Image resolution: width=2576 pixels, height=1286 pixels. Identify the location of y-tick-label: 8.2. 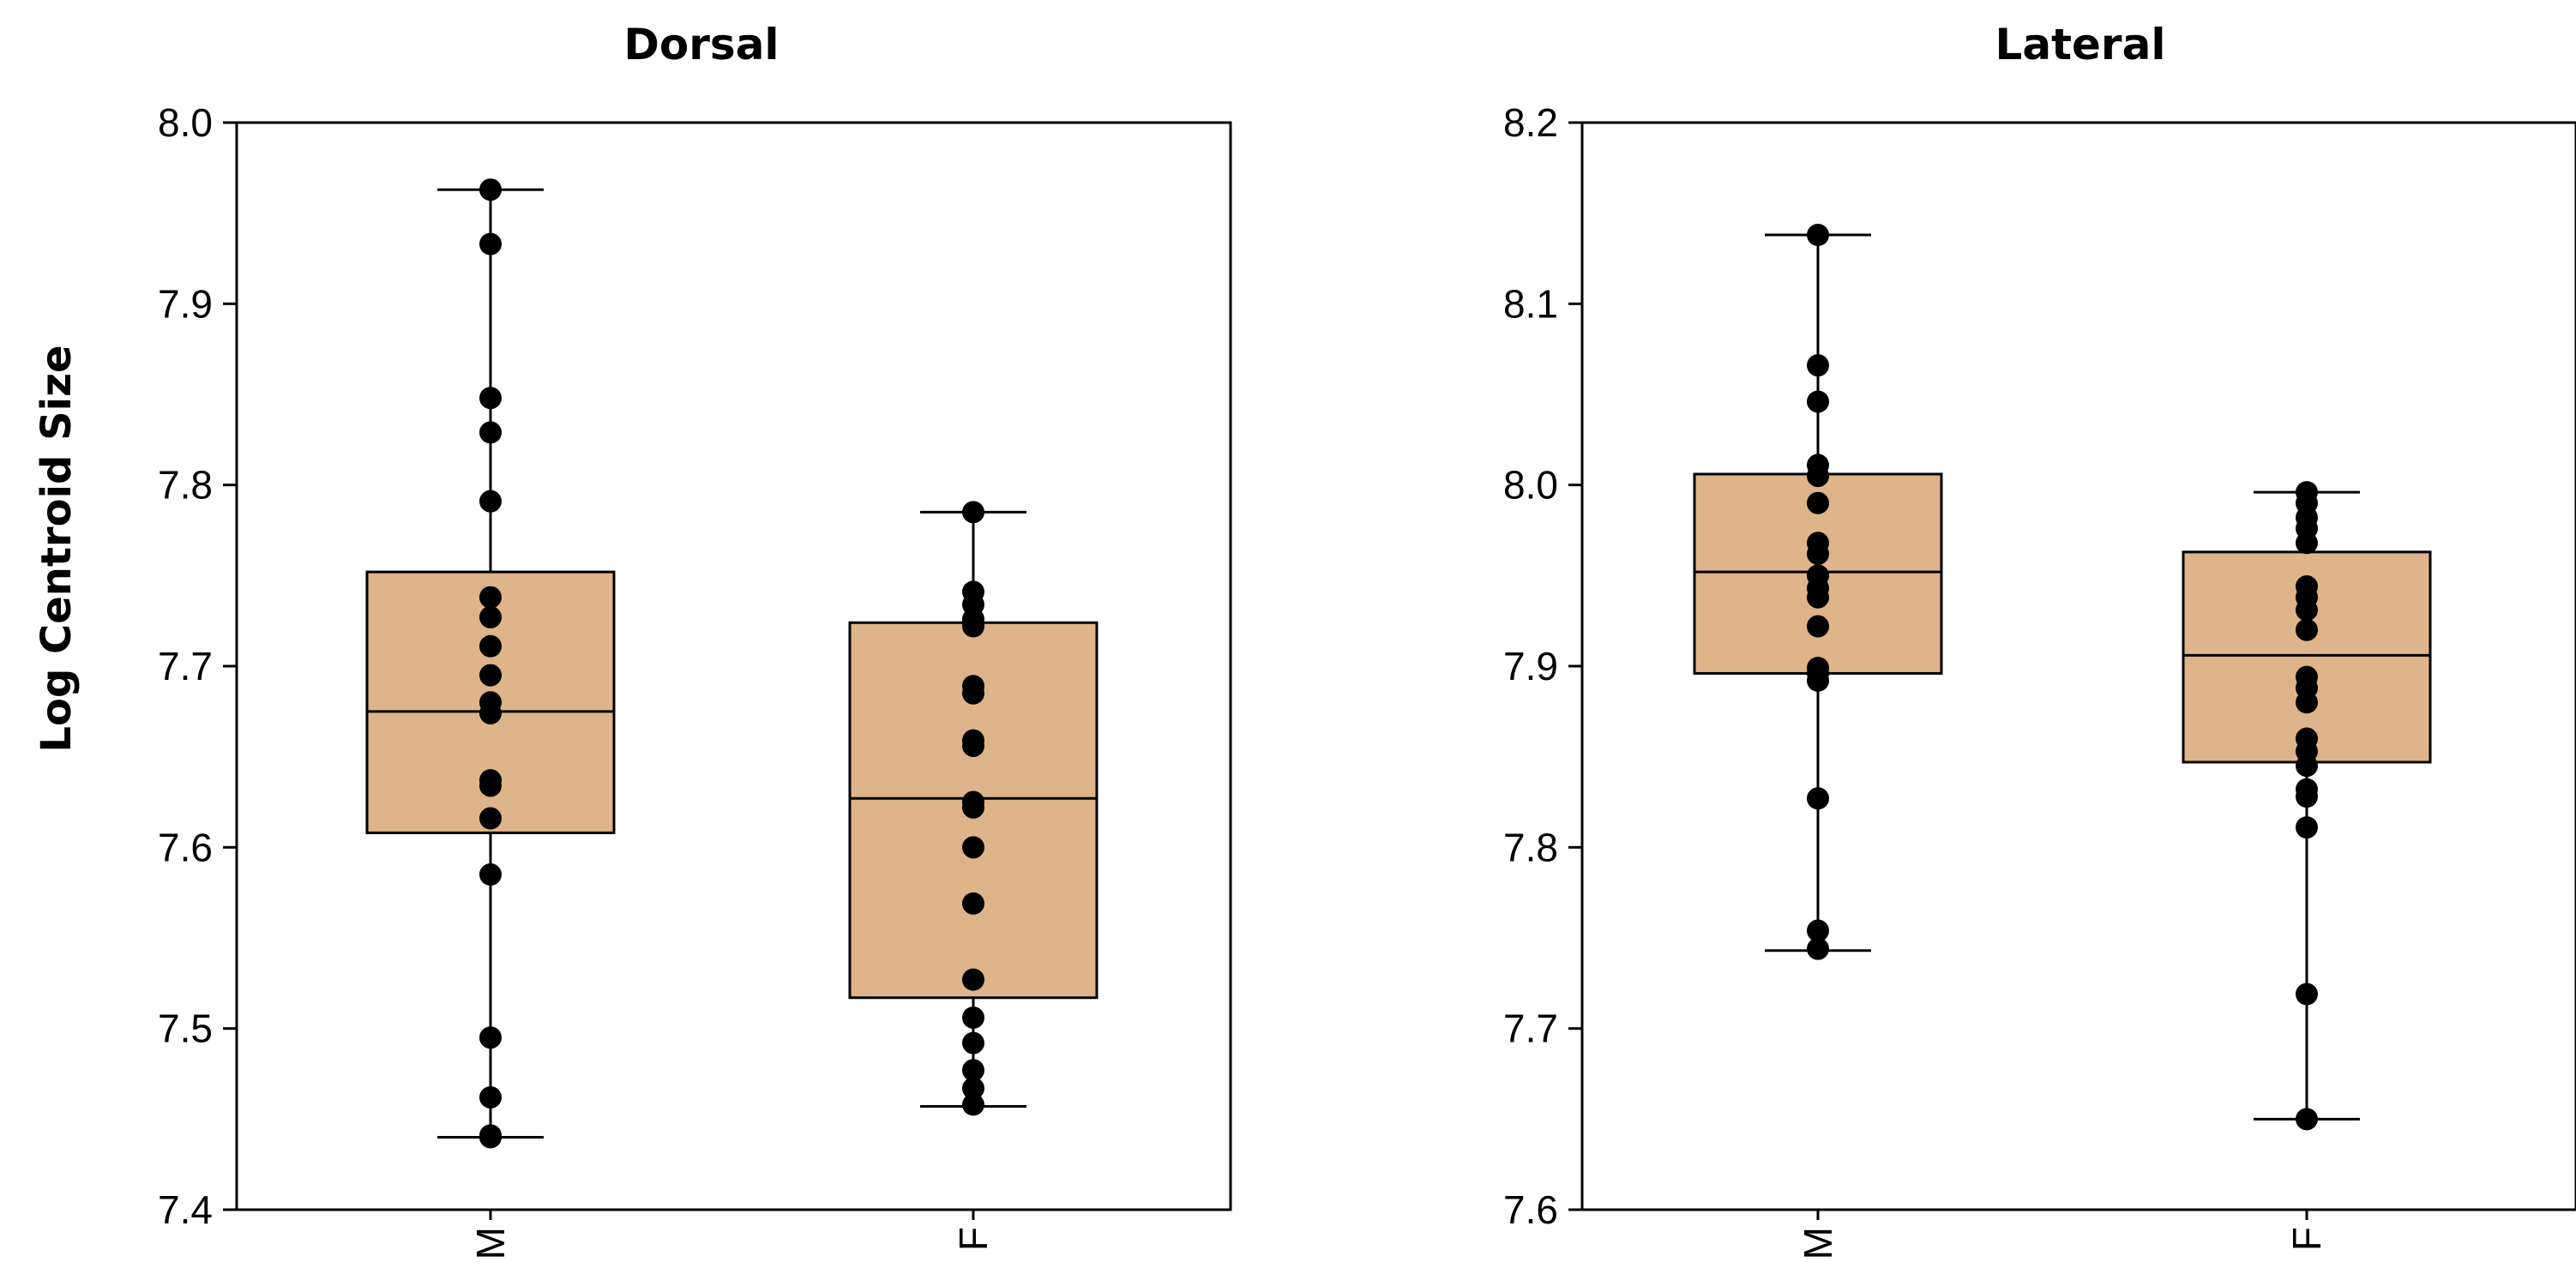
(1530, 122).